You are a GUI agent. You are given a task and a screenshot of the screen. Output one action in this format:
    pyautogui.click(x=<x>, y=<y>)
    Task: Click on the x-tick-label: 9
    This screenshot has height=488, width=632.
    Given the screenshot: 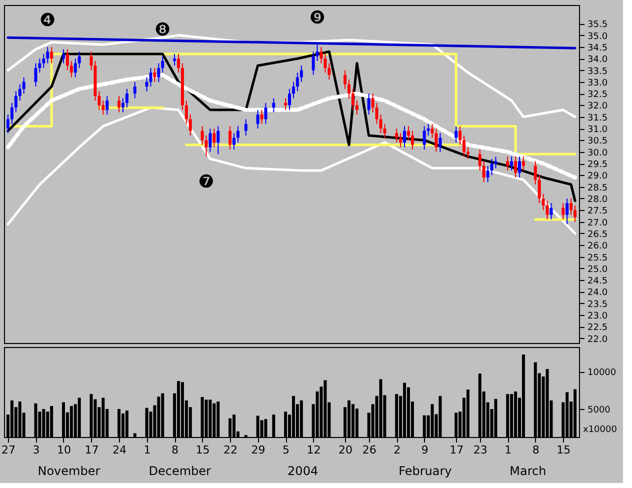 What is the action you would take?
    pyautogui.click(x=424, y=450)
    